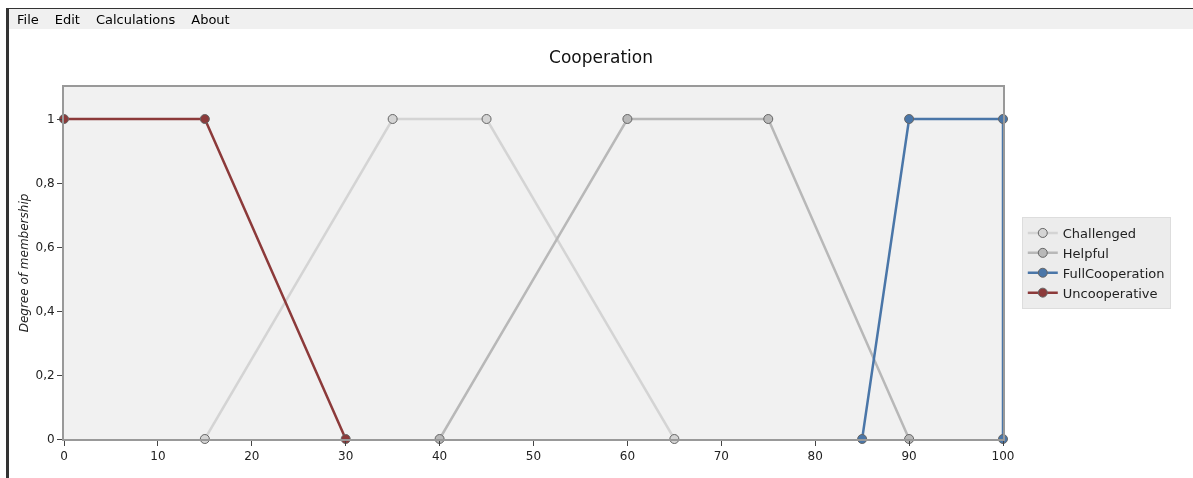  I want to click on text: Edit, so click(67, 19).